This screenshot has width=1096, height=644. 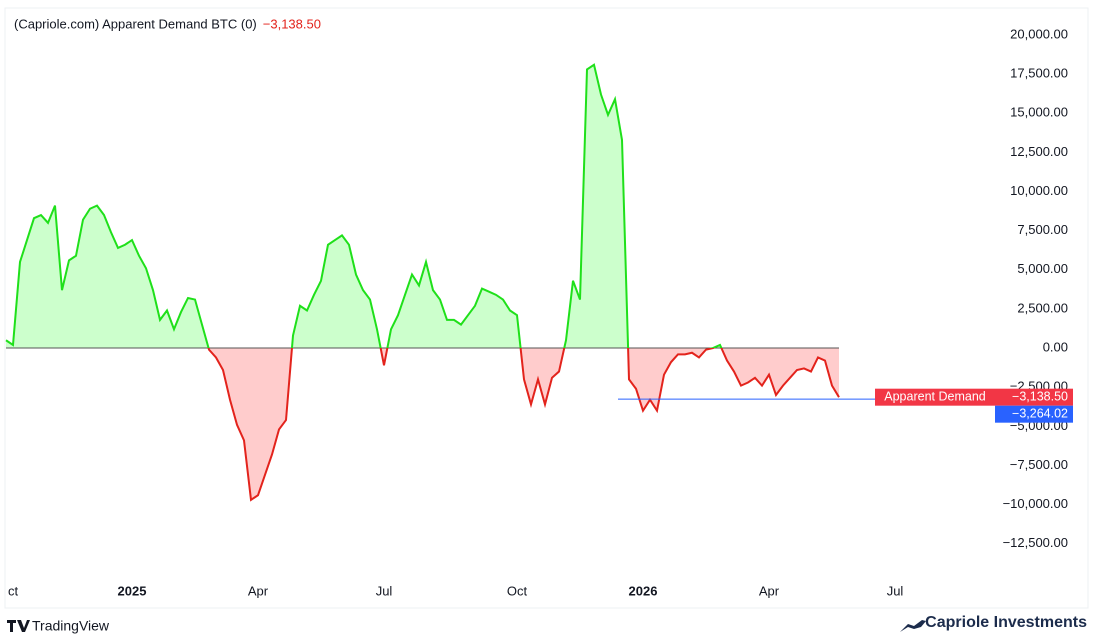 I want to click on x-tick-label: Oct, so click(x=517, y=590).